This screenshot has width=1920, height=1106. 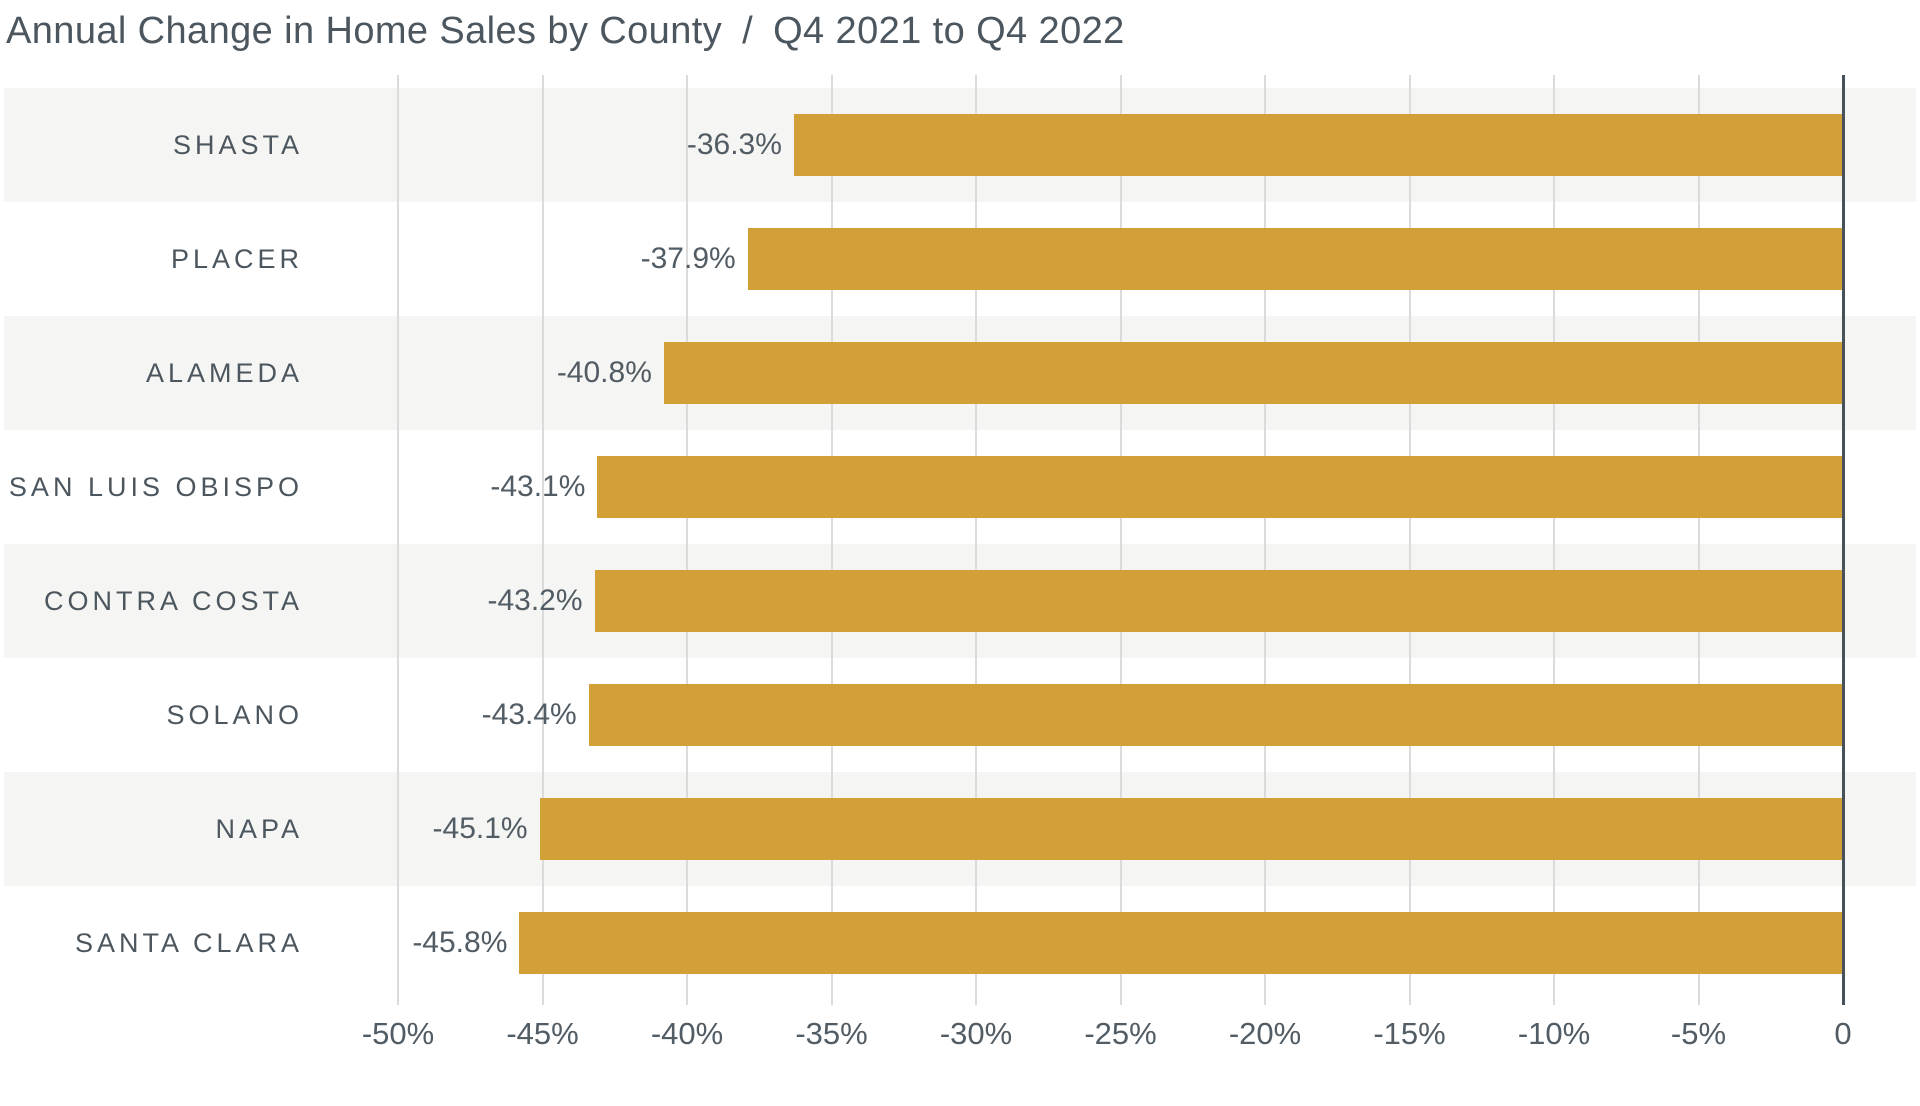 What do you see at coordinates (529, 714) in the screenshot?
I see `value-label: -43.4%` at bounding box center [529, 714].